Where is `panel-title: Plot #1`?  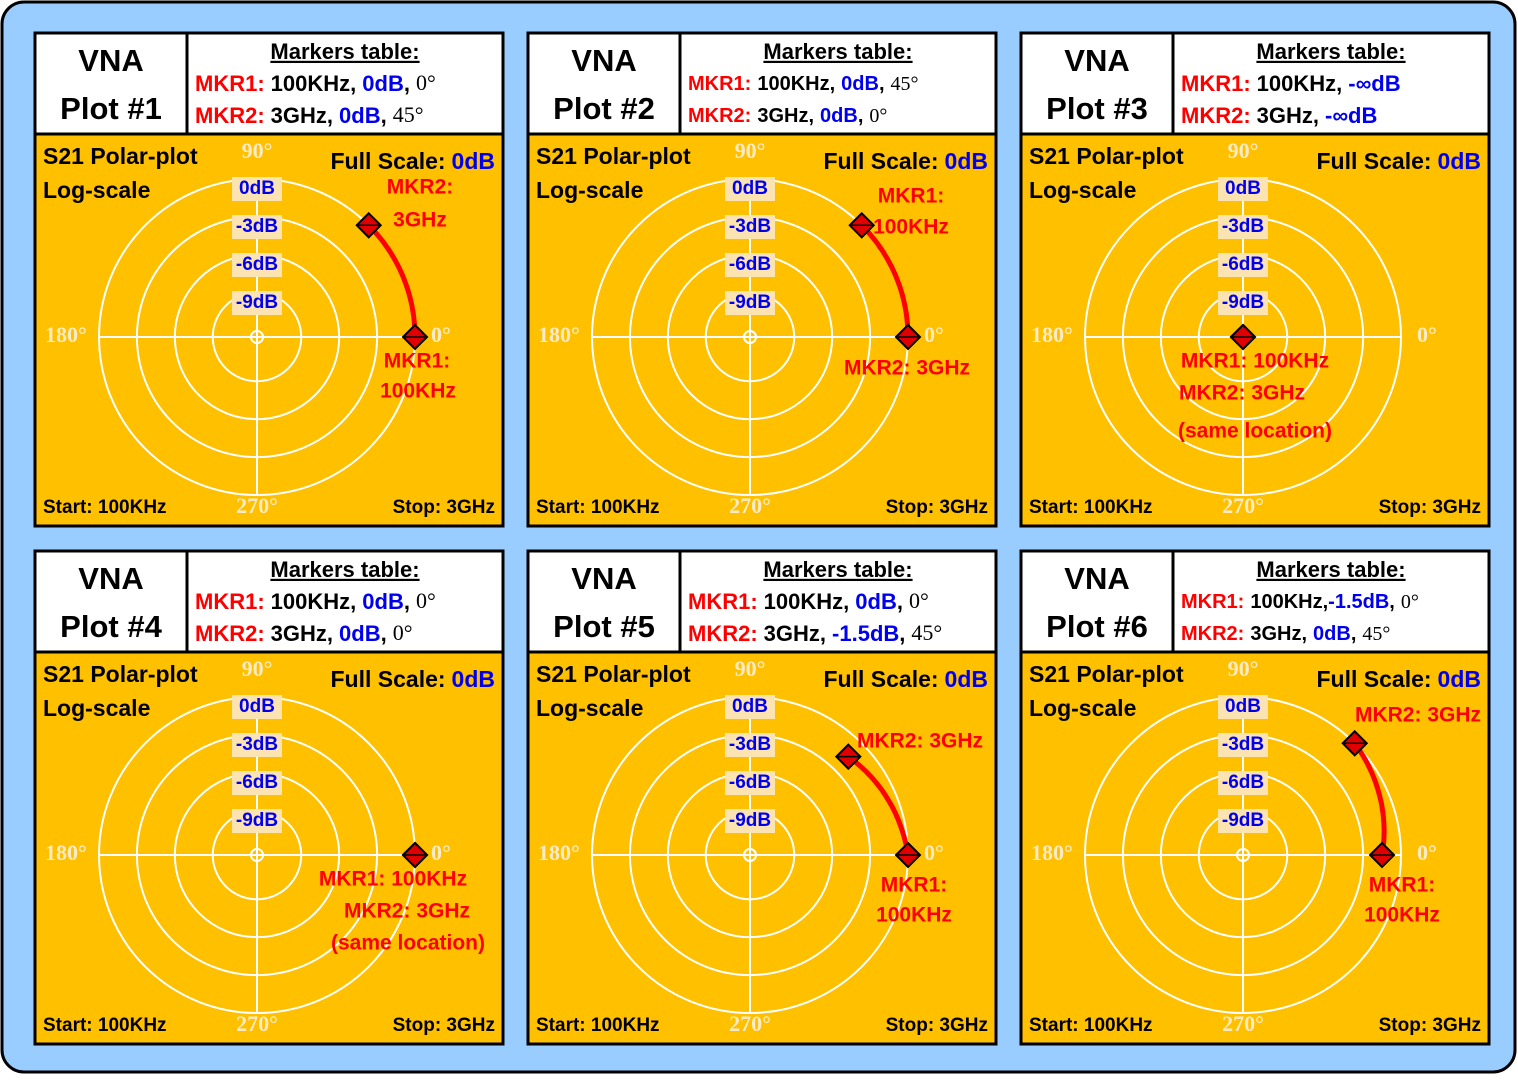
panel-title: Plot #1 is located at coordinates (111, 108).